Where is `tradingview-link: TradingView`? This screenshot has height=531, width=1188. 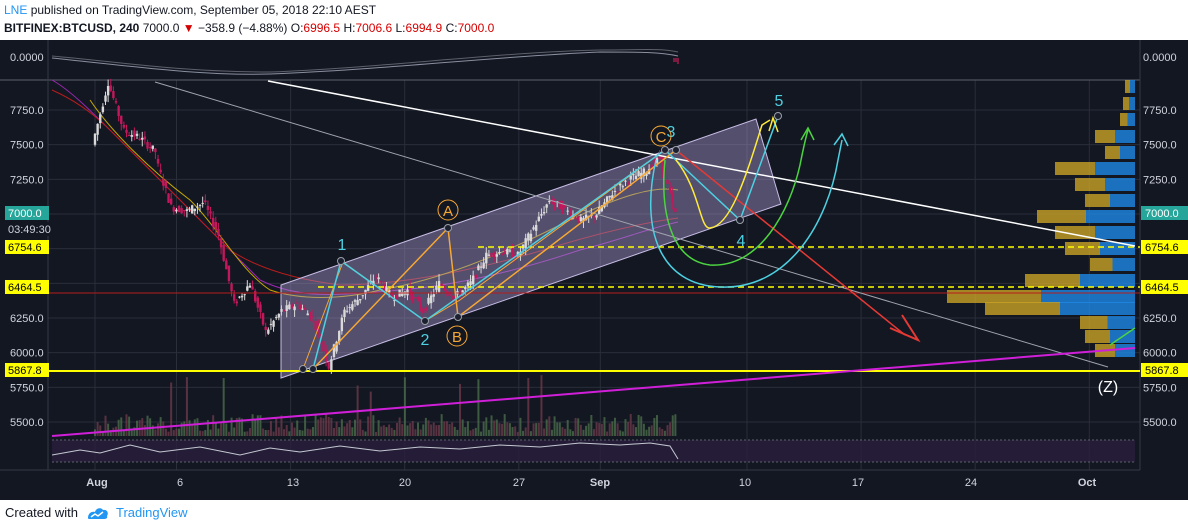
tradingview-link: TradingView is located at coordinates (151, 512).